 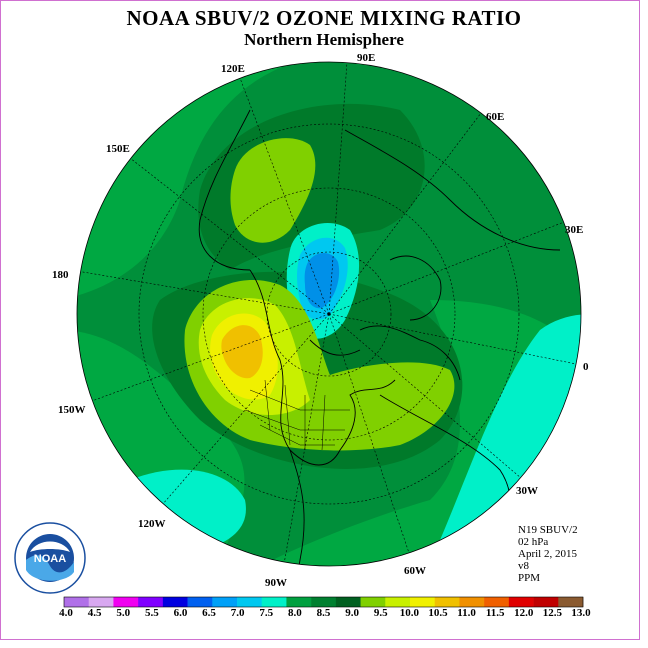 What do you see at coordinates (72, 410) in the screenshot?
I see `longitude-label-150w: 150W` at bounding box center [72, 410].